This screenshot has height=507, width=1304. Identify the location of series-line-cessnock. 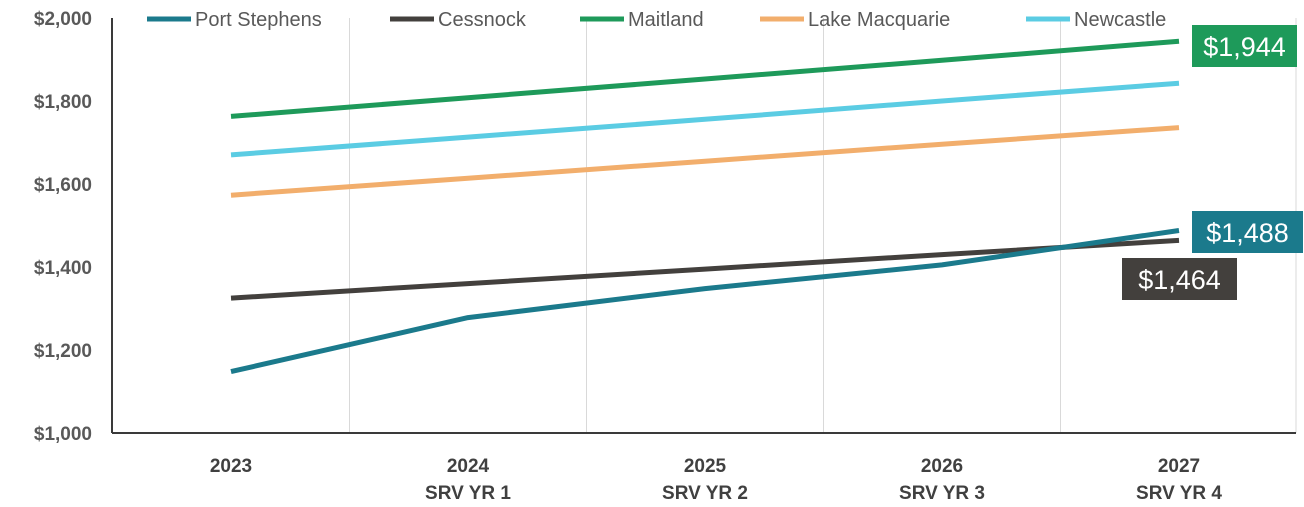
(705, 269).